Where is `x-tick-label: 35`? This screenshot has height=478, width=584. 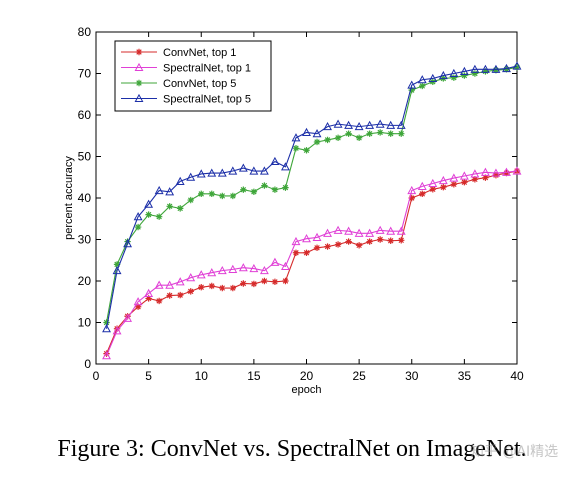 x-tick-label: 35 is located at coordinates (465, 376).